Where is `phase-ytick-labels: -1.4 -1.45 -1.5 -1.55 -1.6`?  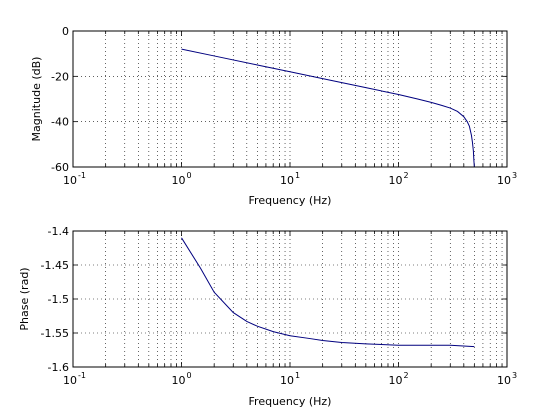 phase-ytick-labels: -1.4 -1.45 -1.5 -1.55 -1.6 is located at coordinates (55, 299).